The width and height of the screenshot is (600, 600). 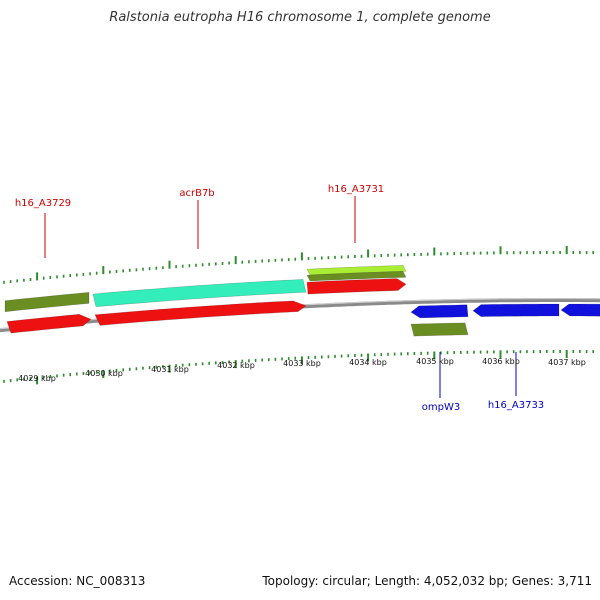 What do you see at coordinates (516, 310) in the screenshot?
I see `cds-arrow-h16-a3733` at bounding box center [516, 310].